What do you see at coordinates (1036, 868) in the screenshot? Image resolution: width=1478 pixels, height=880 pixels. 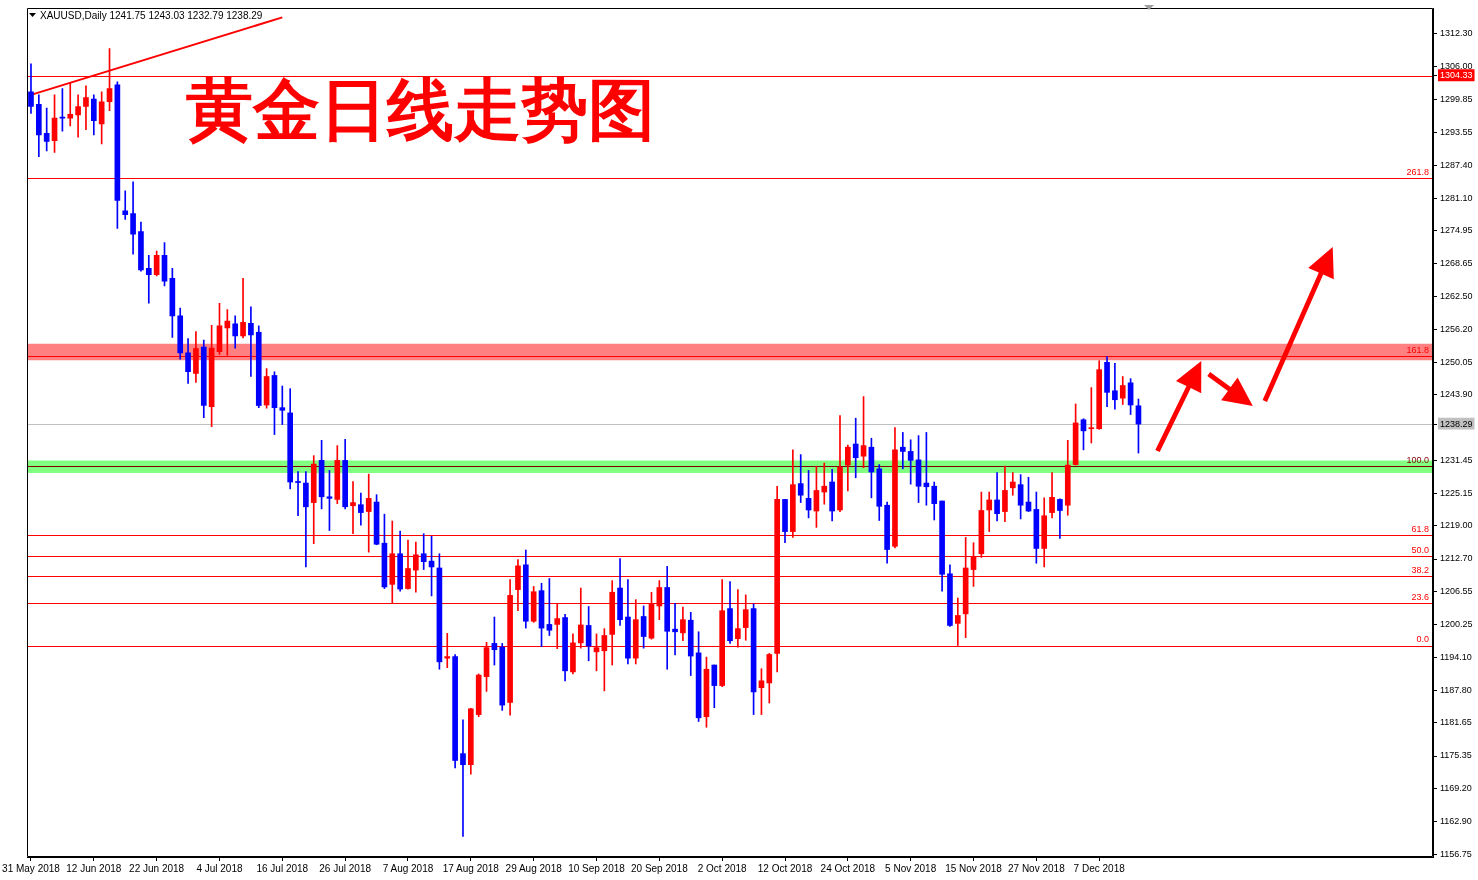 I see `x-tick-label: 27 Nov 2018` at bounding box center [1036, 868].